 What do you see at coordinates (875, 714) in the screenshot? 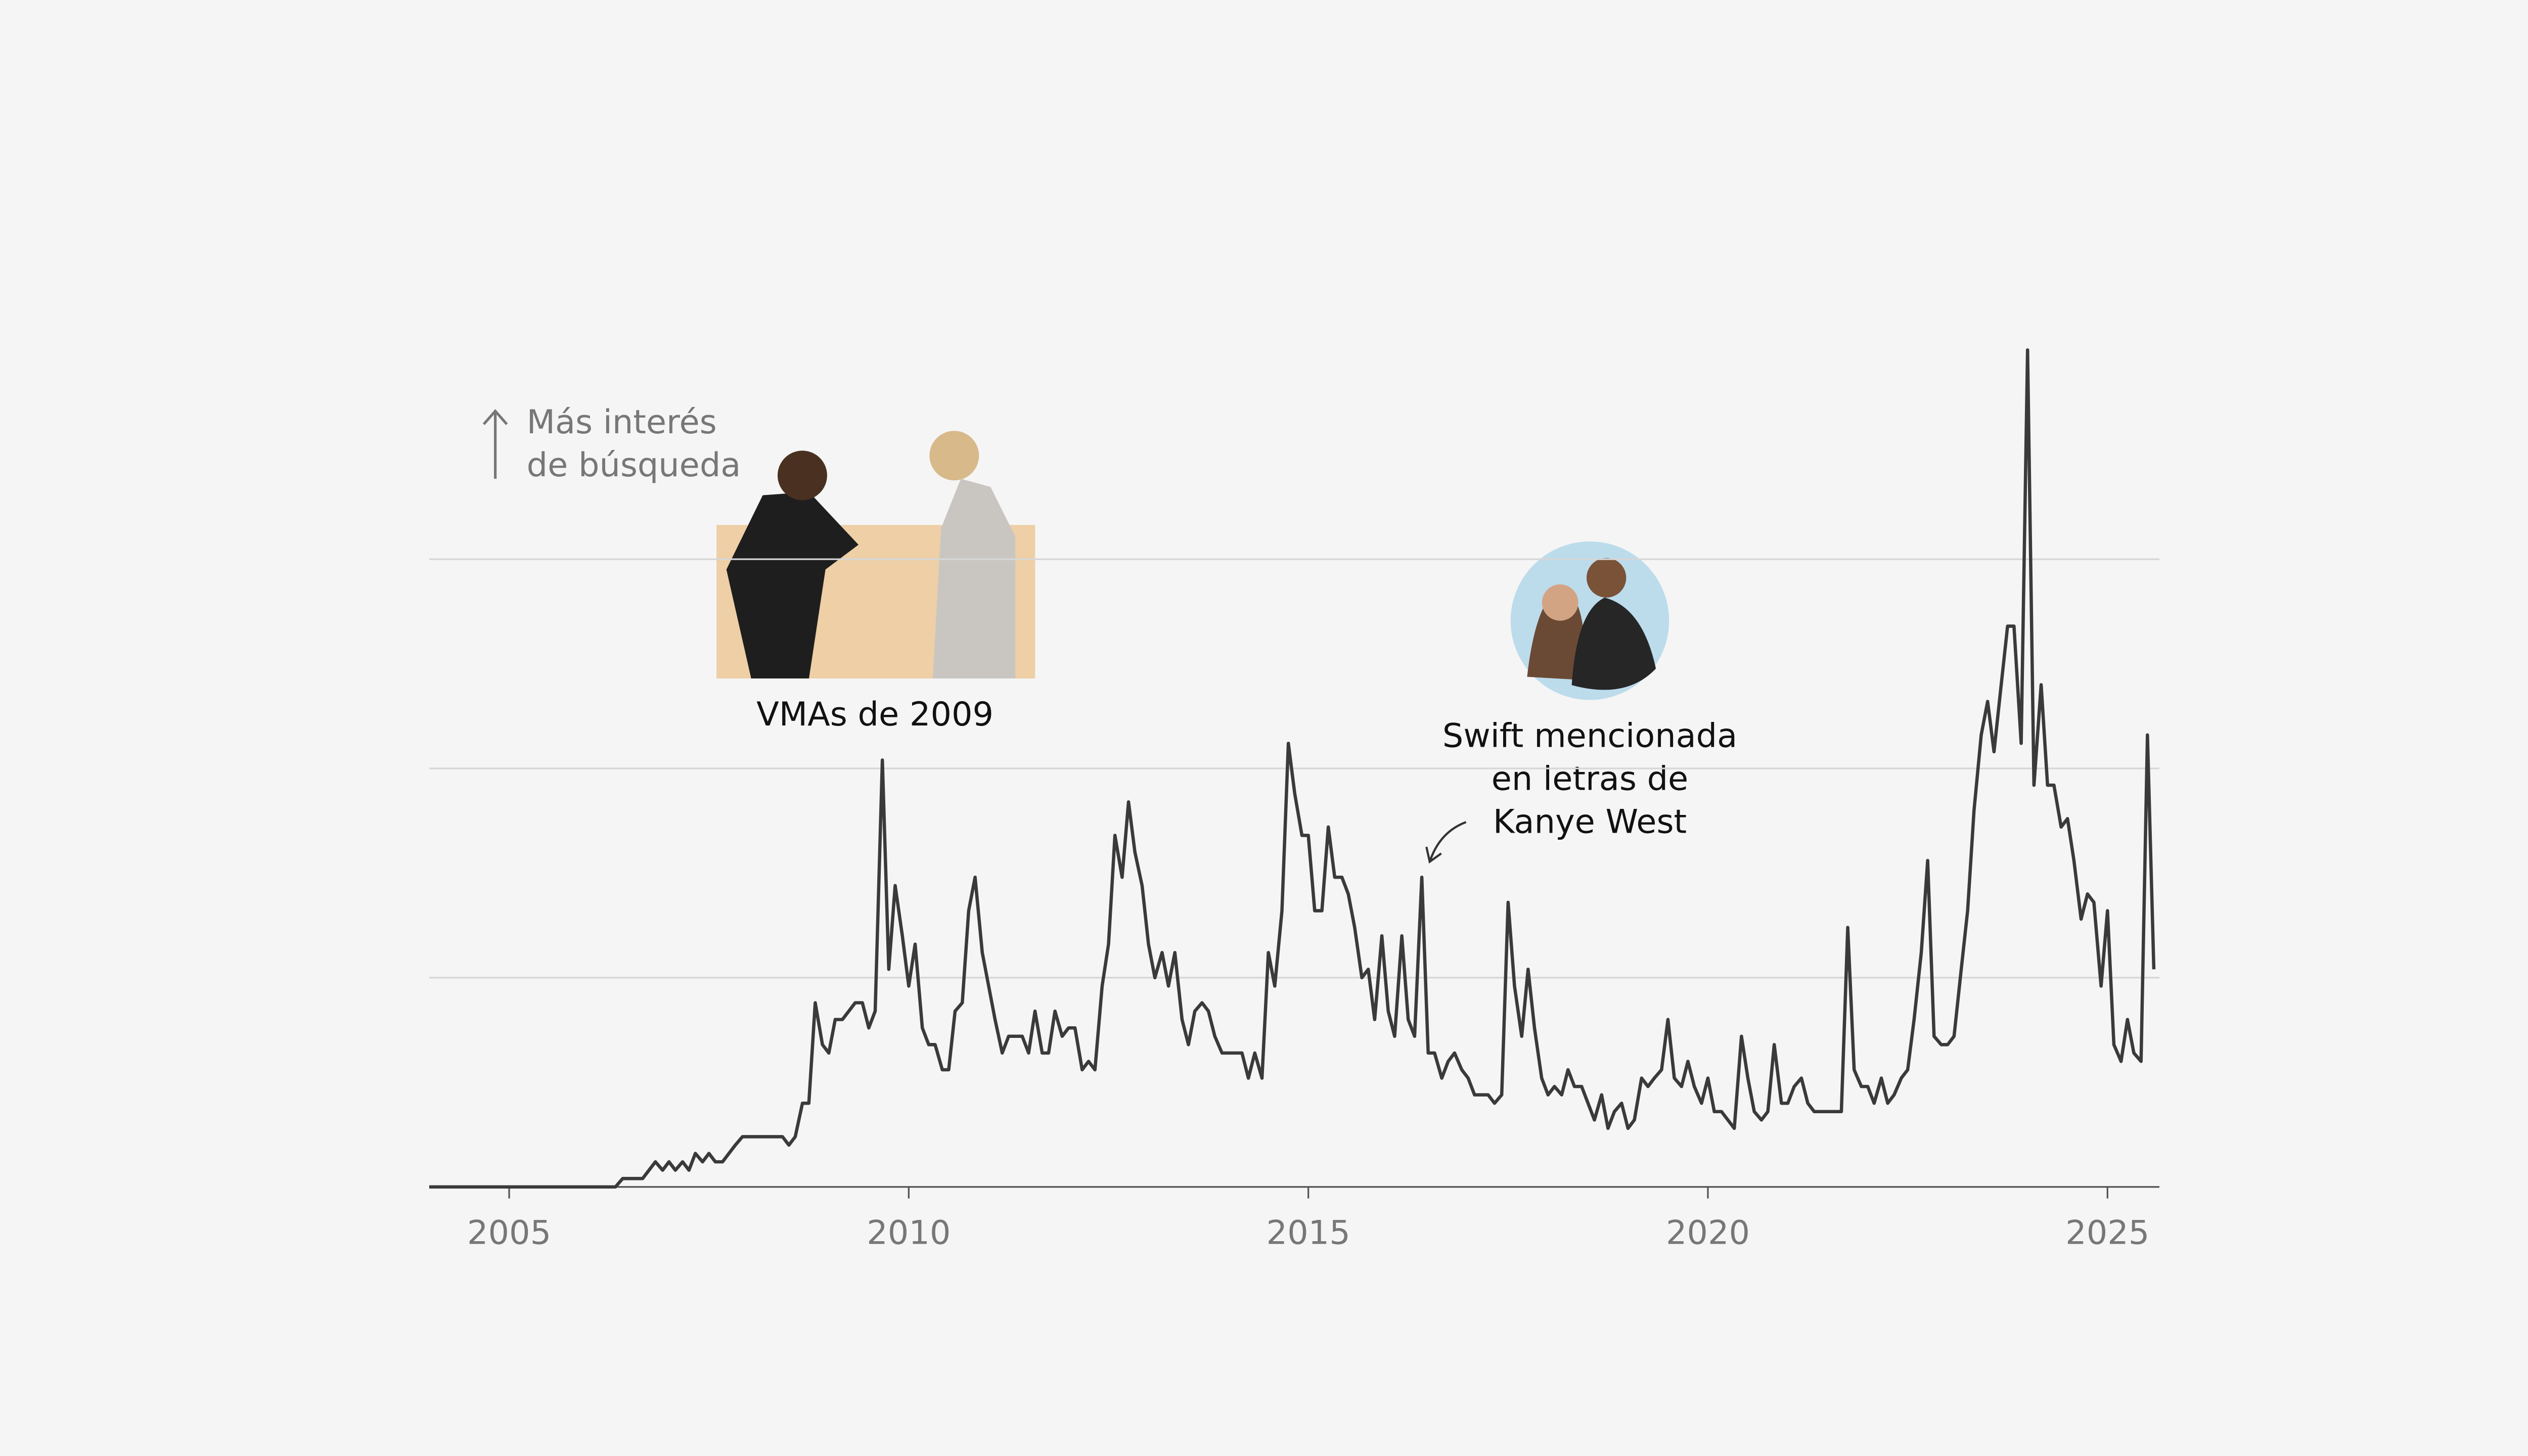
I see `annotation: VMAs de 2009` at bounding box center [875, 714].